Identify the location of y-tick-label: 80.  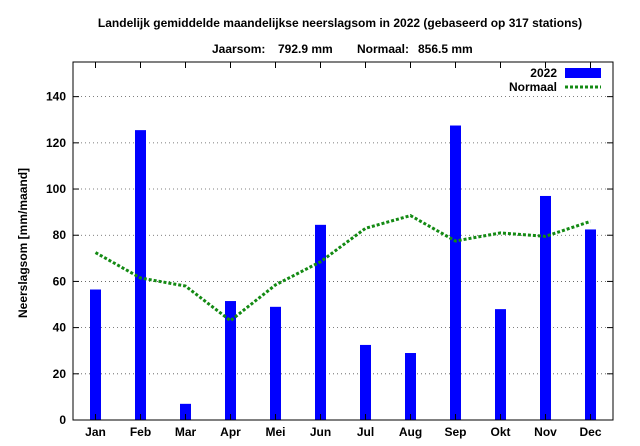
(60, 235).